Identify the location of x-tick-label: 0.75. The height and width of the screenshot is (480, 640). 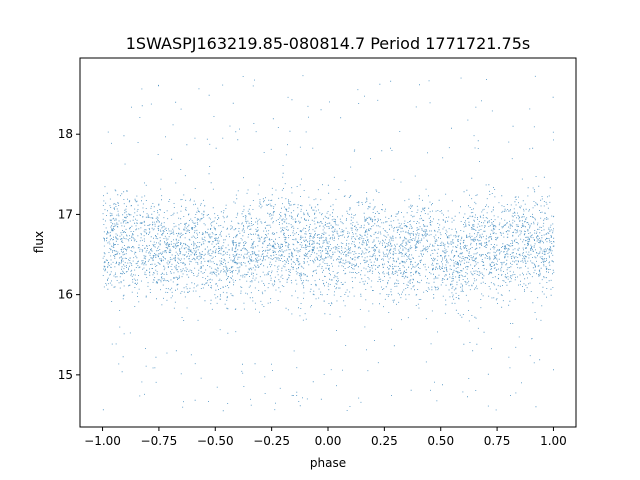
(497, 441).